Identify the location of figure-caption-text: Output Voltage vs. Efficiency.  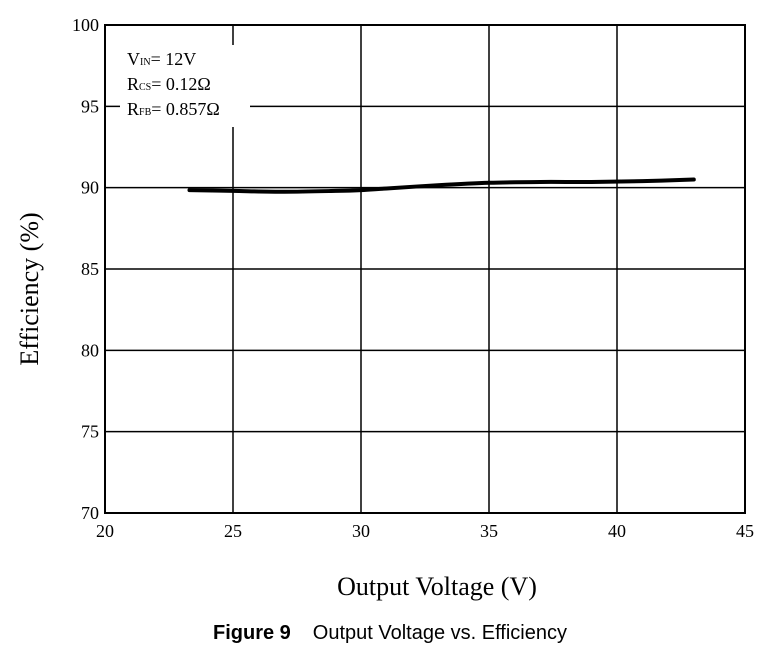
(439, 633).